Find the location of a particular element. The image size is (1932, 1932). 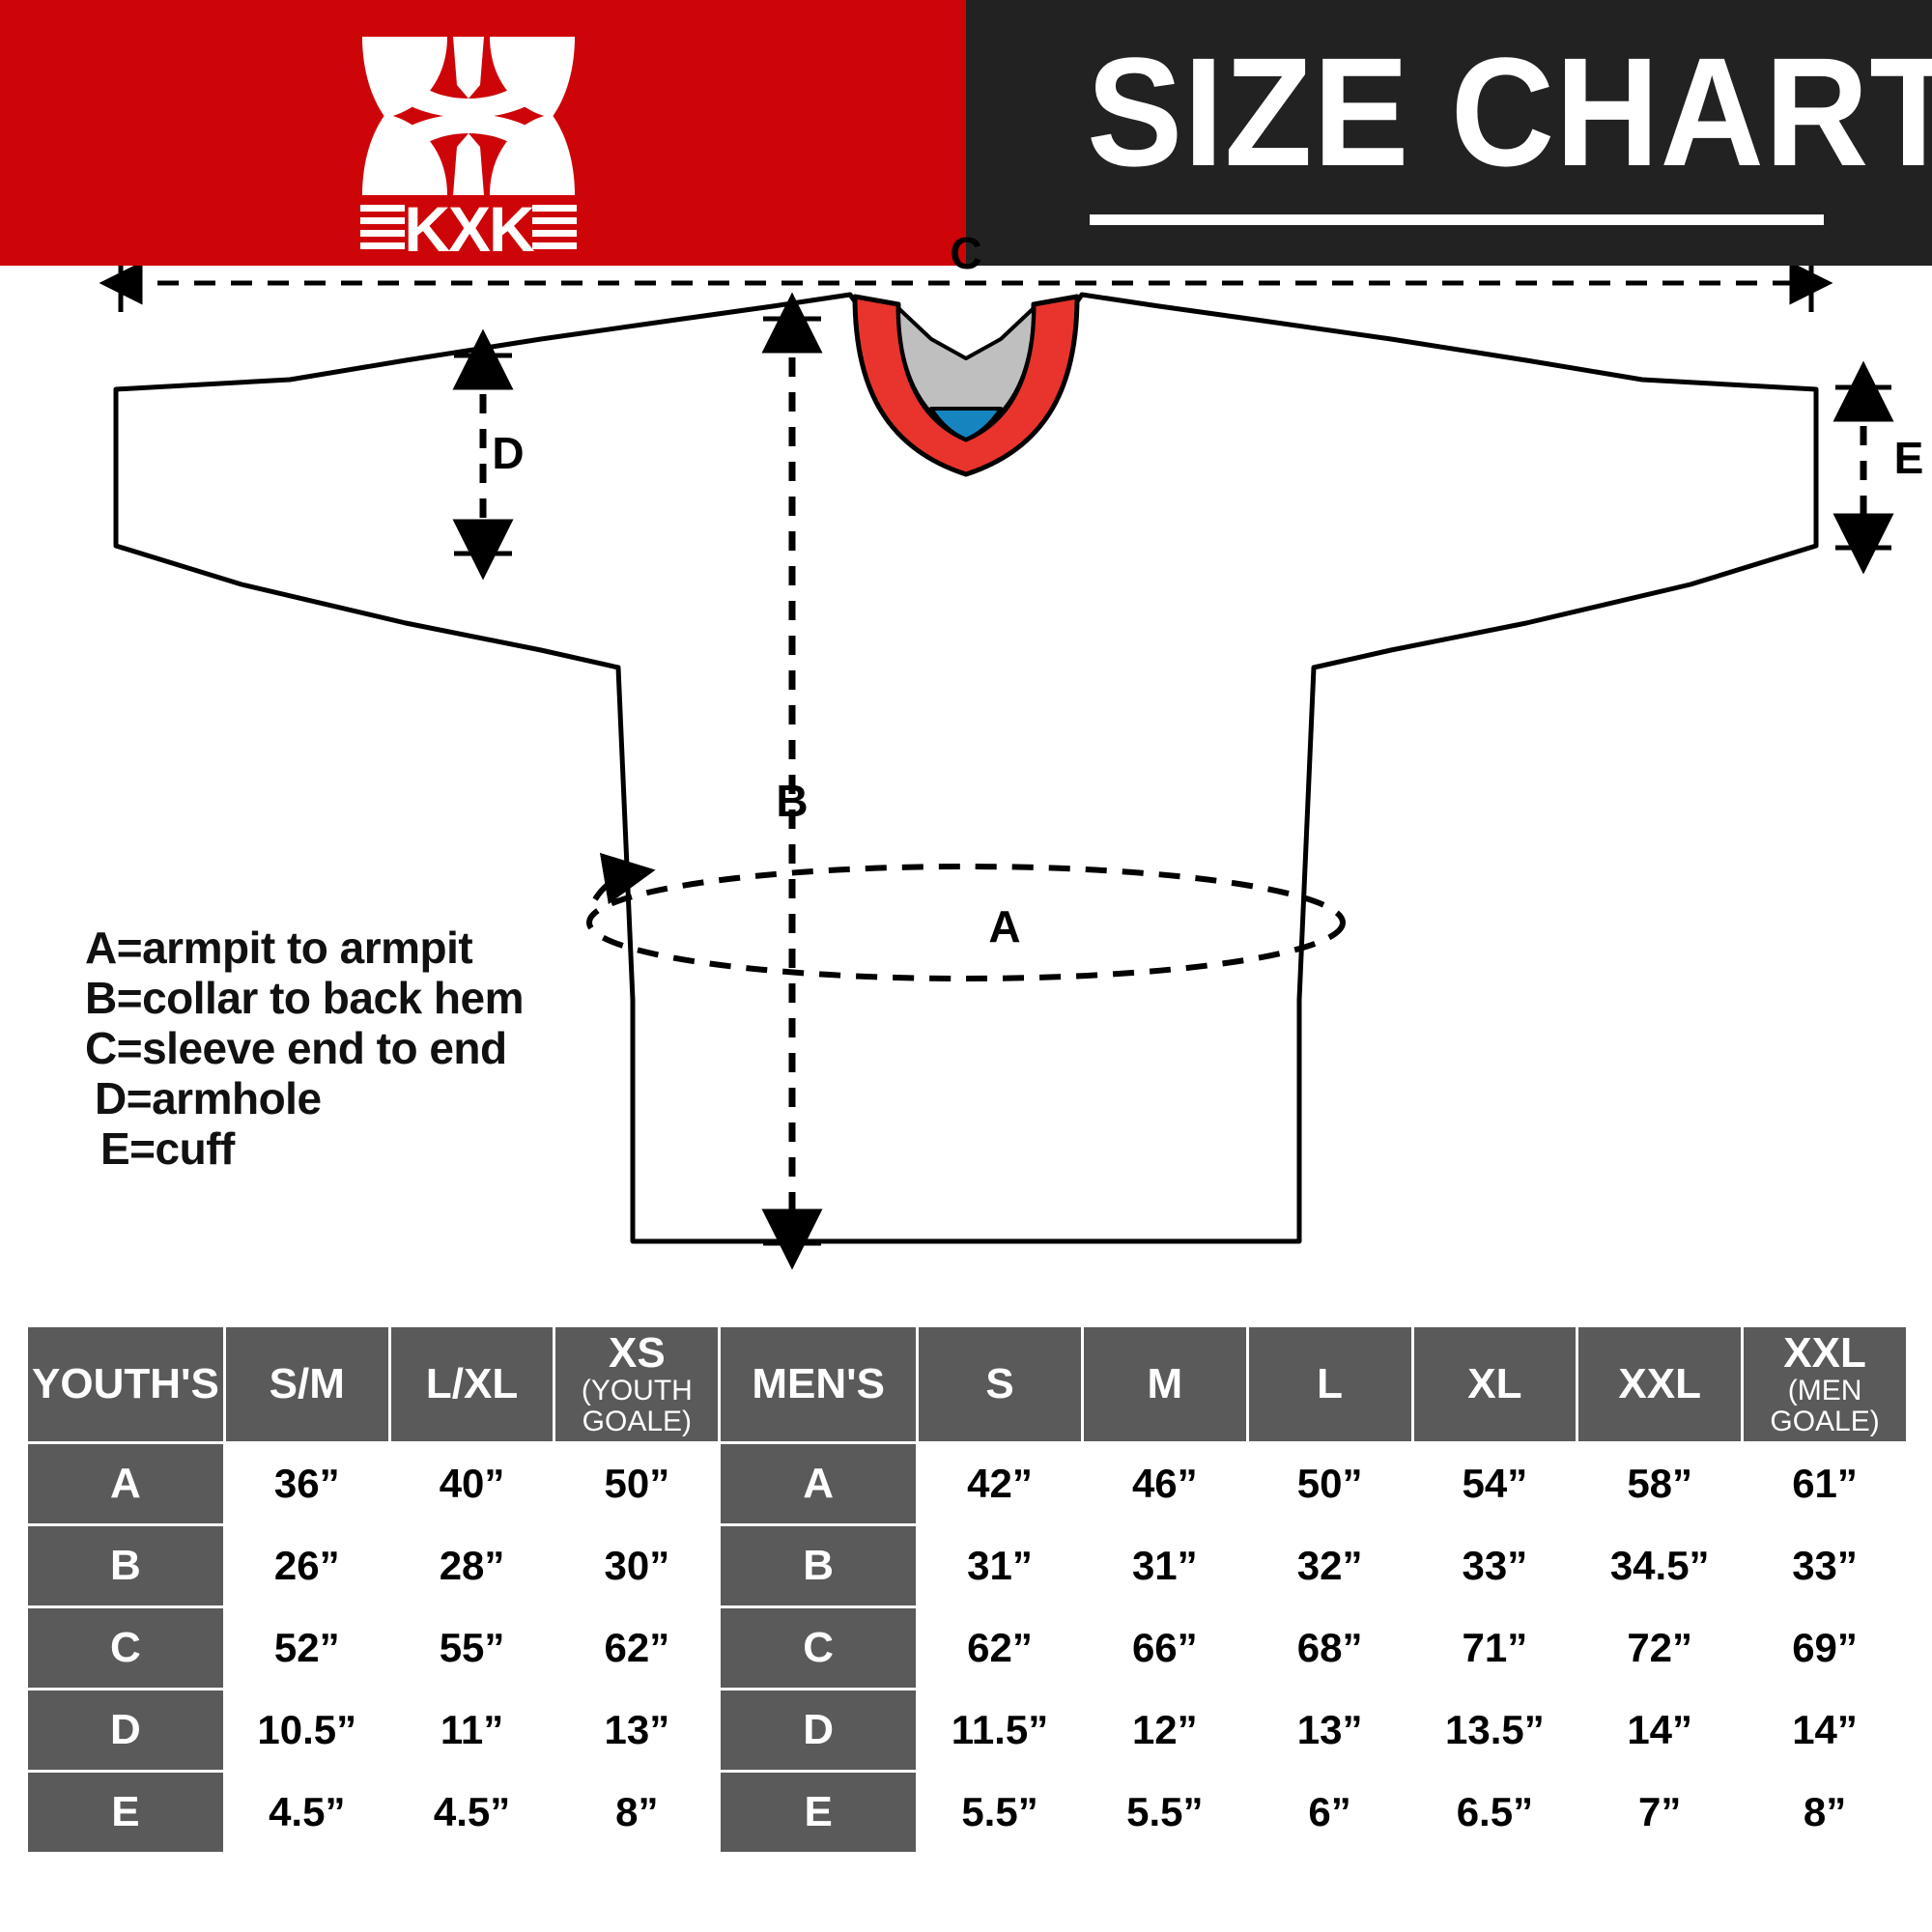

cell-mens-B-5: 33” is located at coordinates (1825, 1565).